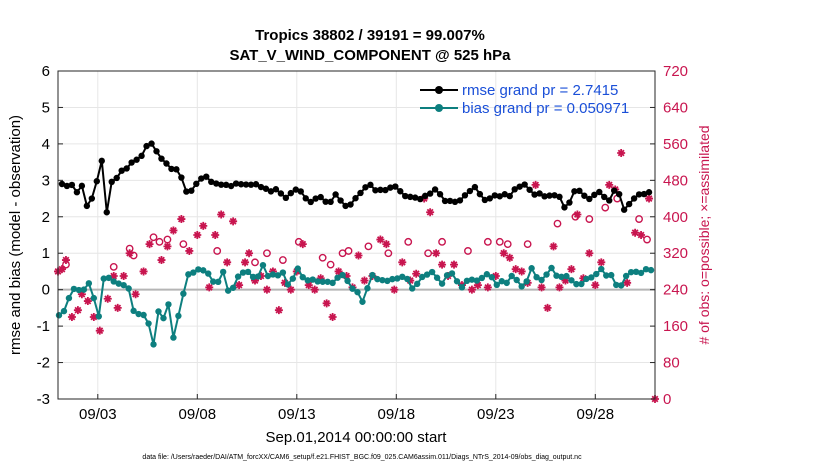 The height and width of the screenshot is (470, 830). Describe the element at coordinates (46, 180) in the screenshot. I see `y-tick-label-6: 3` at that location.